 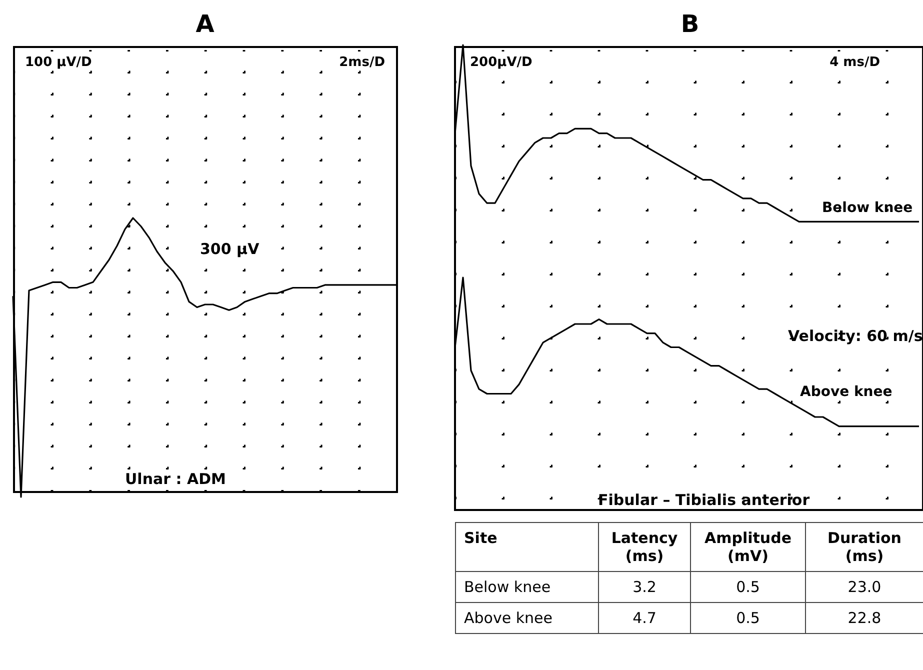 I want to click on series-label: Below knee, so click(x=867, y=208).